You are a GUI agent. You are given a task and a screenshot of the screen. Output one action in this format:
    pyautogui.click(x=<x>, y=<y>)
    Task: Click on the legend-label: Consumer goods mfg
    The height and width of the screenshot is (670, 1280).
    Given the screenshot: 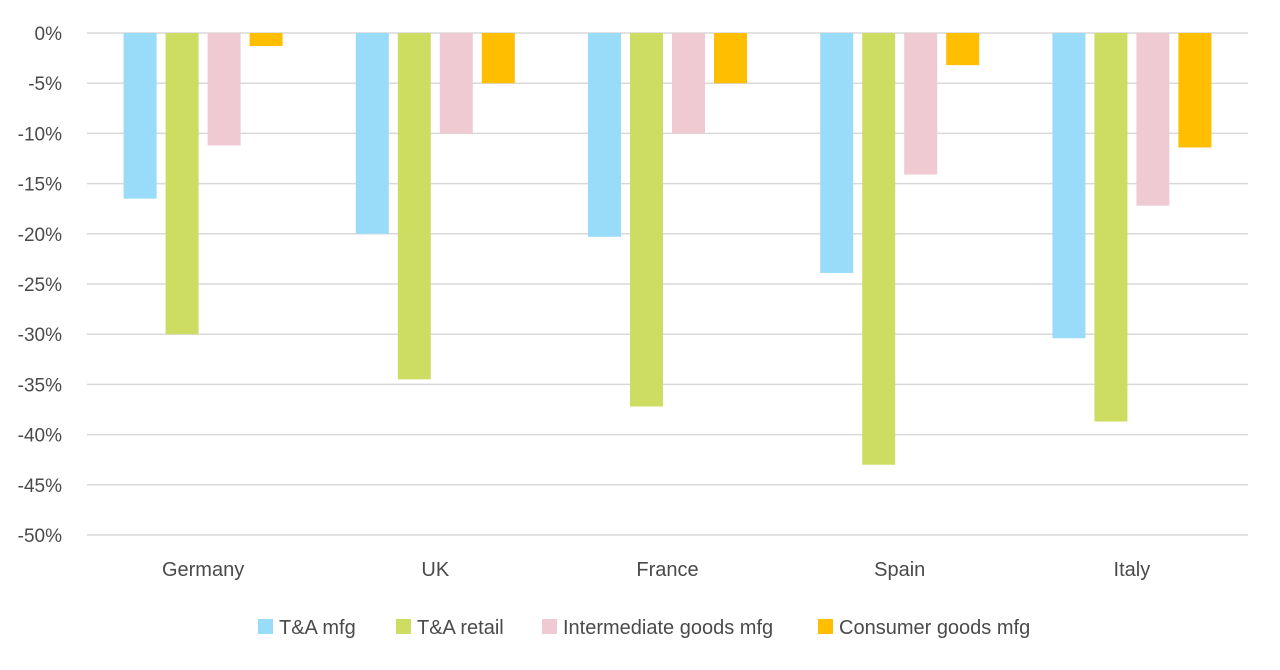 What is the action you would take?
    pyautogui.click(x=934, y=628)
    